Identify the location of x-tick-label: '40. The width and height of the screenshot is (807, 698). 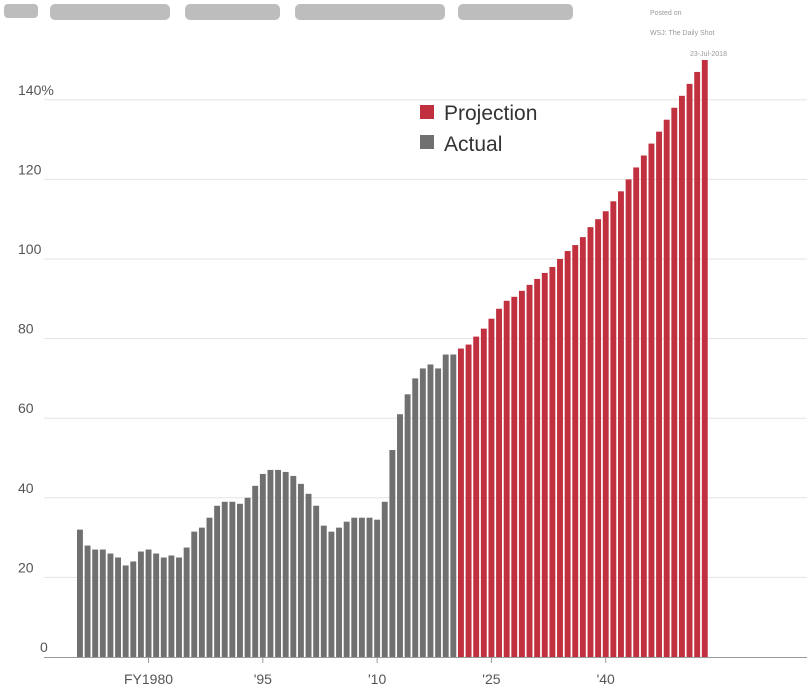
(606, 679).